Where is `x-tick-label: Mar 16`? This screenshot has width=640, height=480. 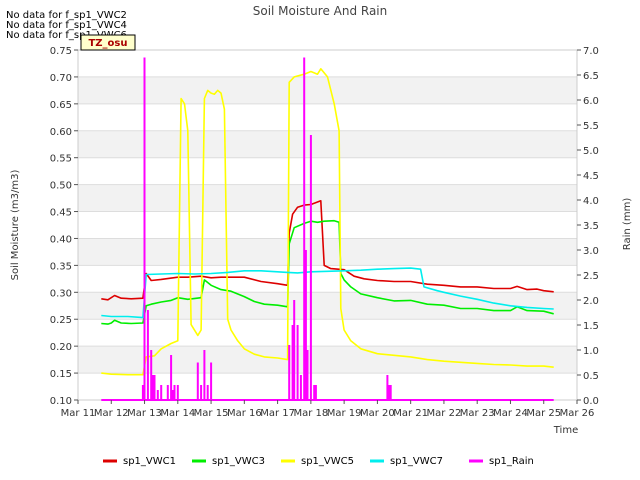 x-tick-label: Mar 16 is located at coordinates (244, 413).